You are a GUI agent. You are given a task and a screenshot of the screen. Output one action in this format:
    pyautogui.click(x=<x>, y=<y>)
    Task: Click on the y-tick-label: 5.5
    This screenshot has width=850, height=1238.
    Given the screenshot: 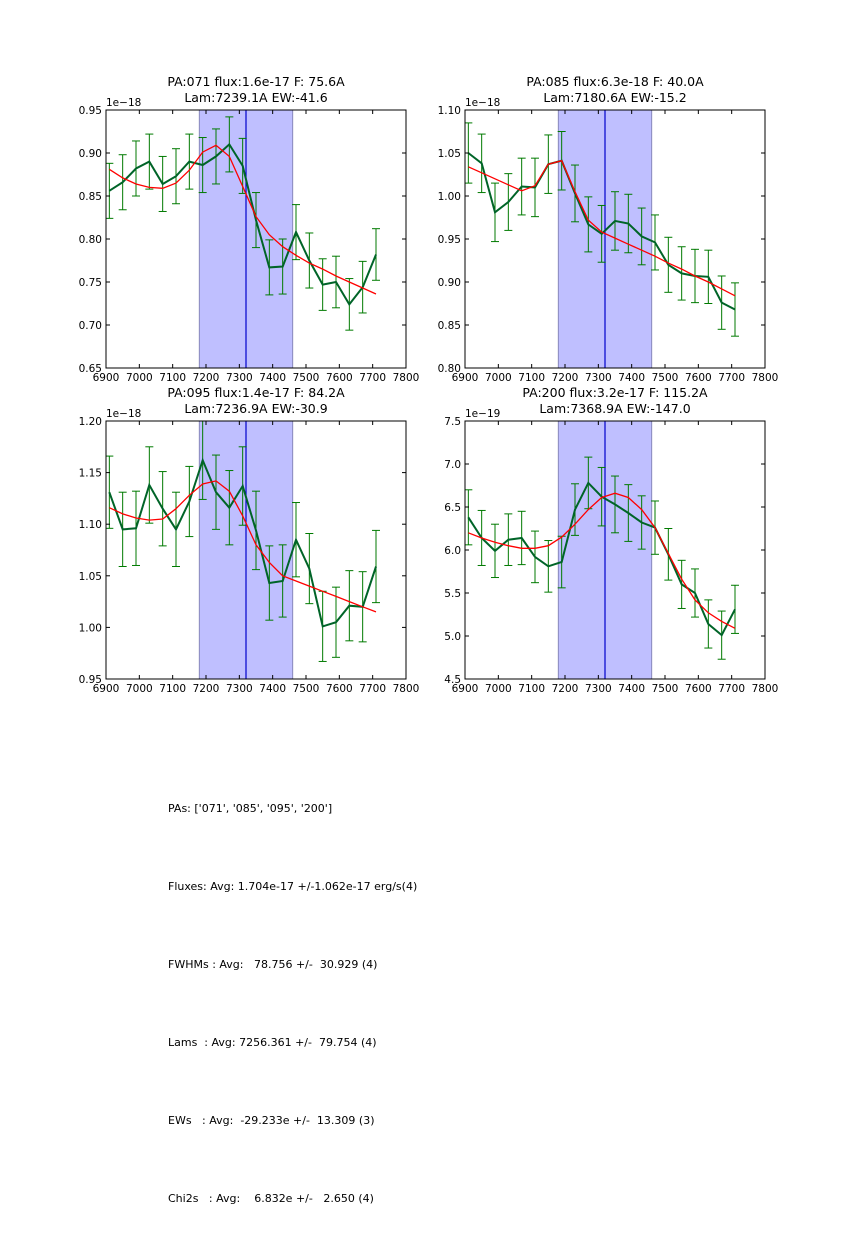 What is the action you would take?
    pyautogui.click(x=452, y=594)
    